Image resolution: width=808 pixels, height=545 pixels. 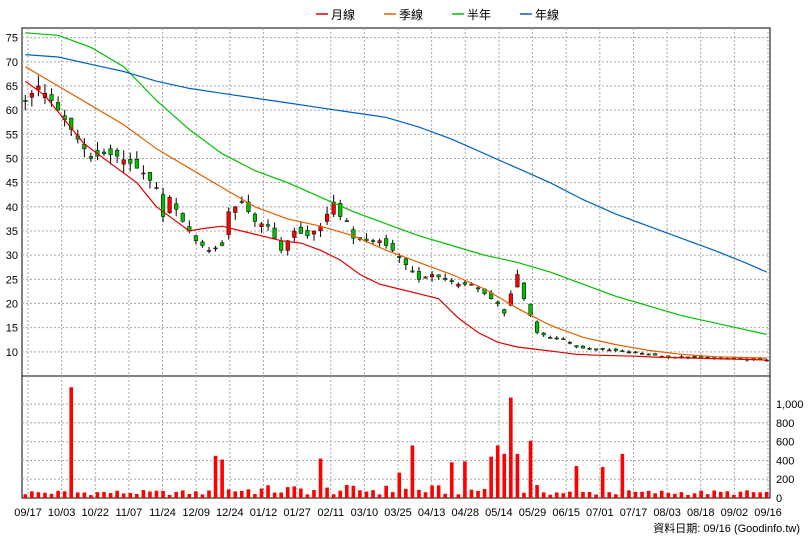 I want to click on x-tick-label: 03/10, so click(x=365, y=513).